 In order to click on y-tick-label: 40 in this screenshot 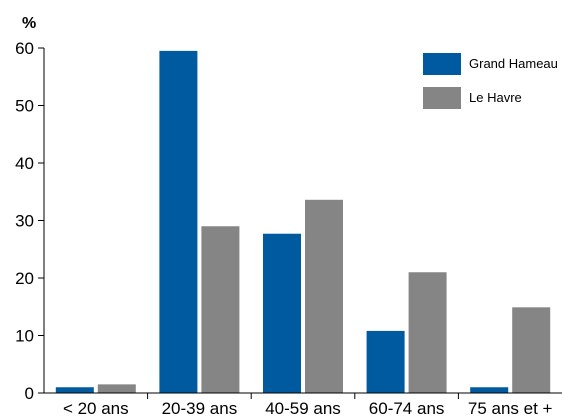, I will do `click(24, 163)`.